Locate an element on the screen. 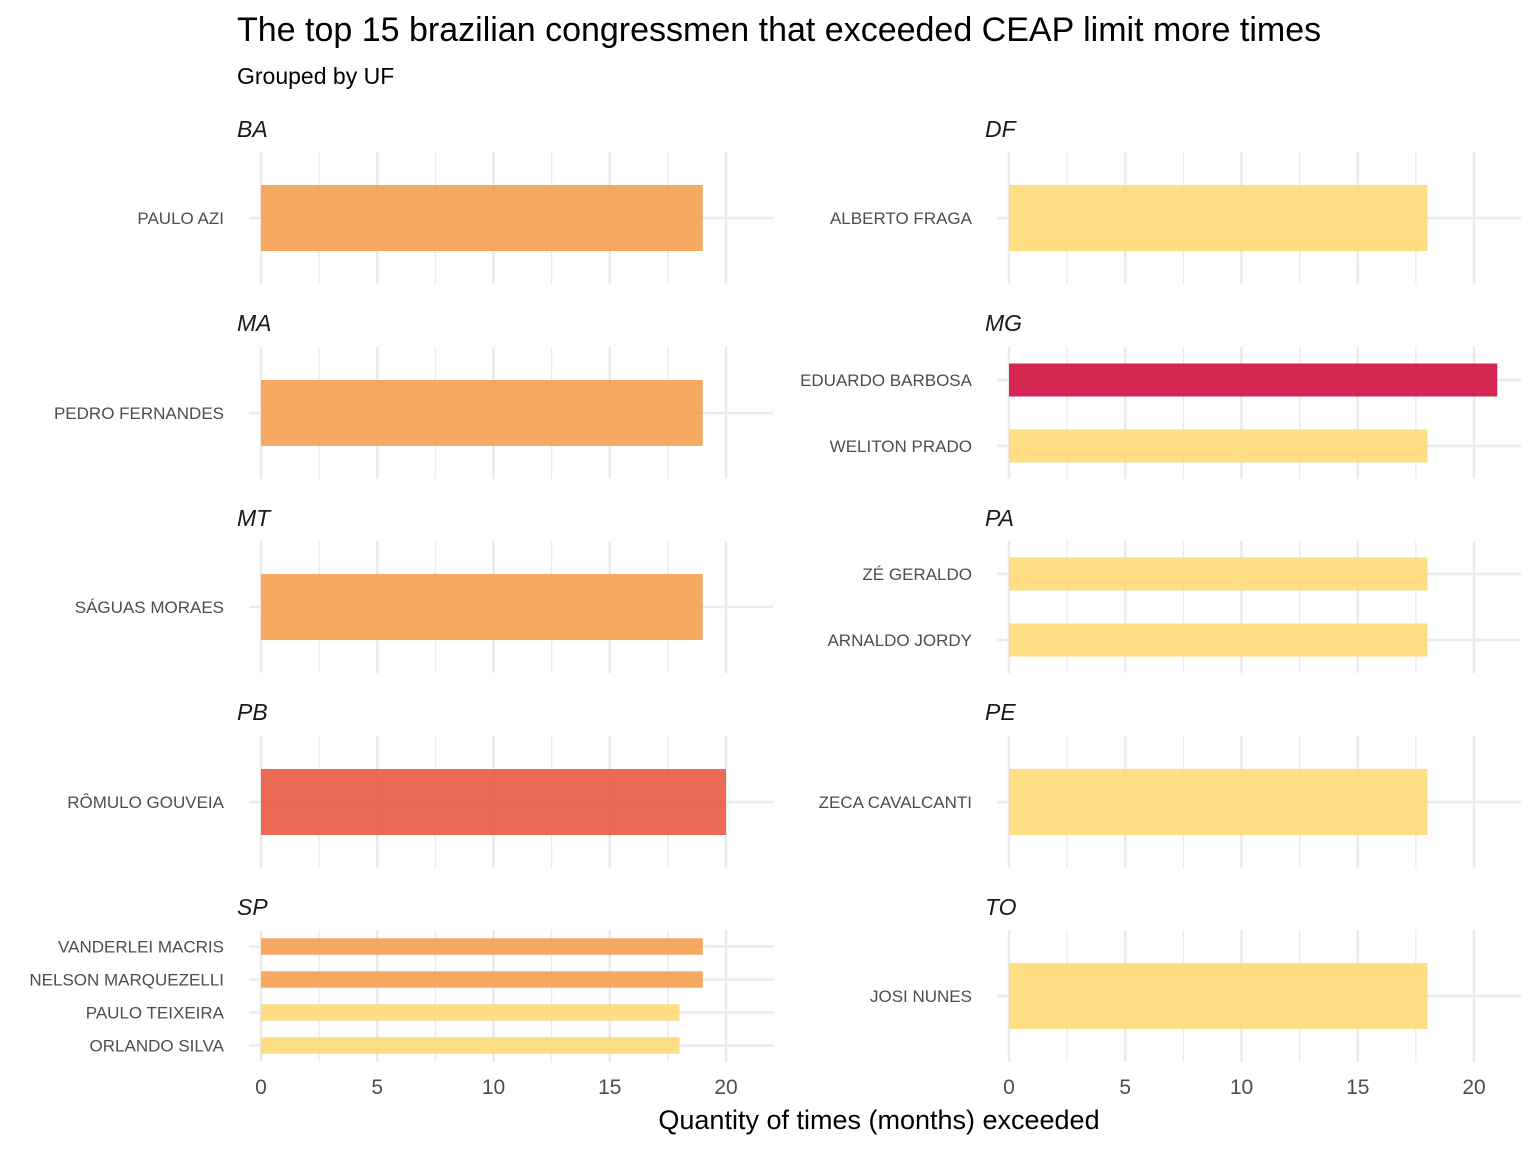 This screenshot has height=1152, width=1536. category-label: ALBERTO FRAGA is located at coordinates (901, 218).